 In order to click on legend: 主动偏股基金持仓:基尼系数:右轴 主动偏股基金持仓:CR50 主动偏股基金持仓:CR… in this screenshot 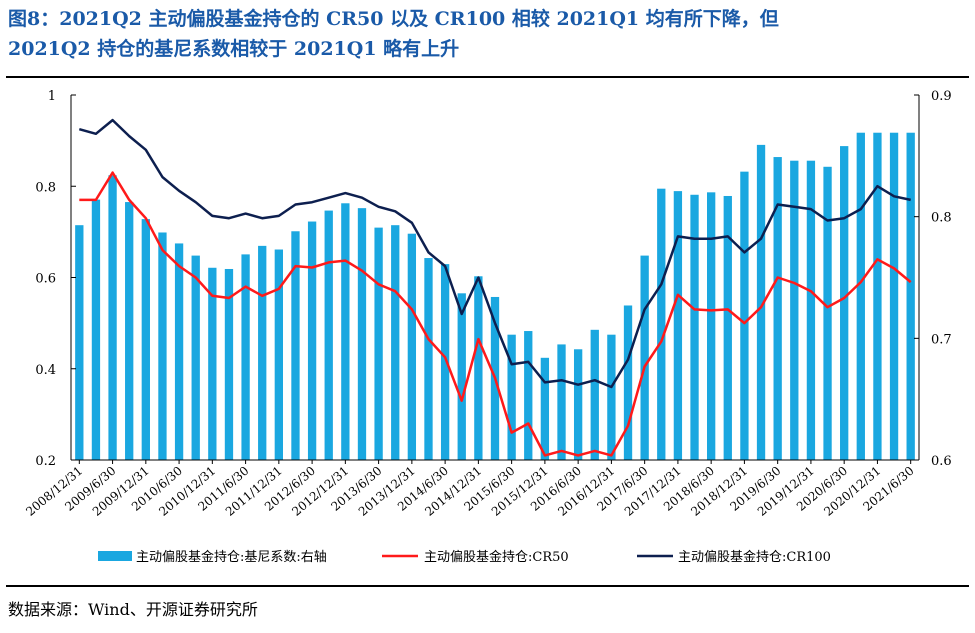, I will do `click(464, 557)`.